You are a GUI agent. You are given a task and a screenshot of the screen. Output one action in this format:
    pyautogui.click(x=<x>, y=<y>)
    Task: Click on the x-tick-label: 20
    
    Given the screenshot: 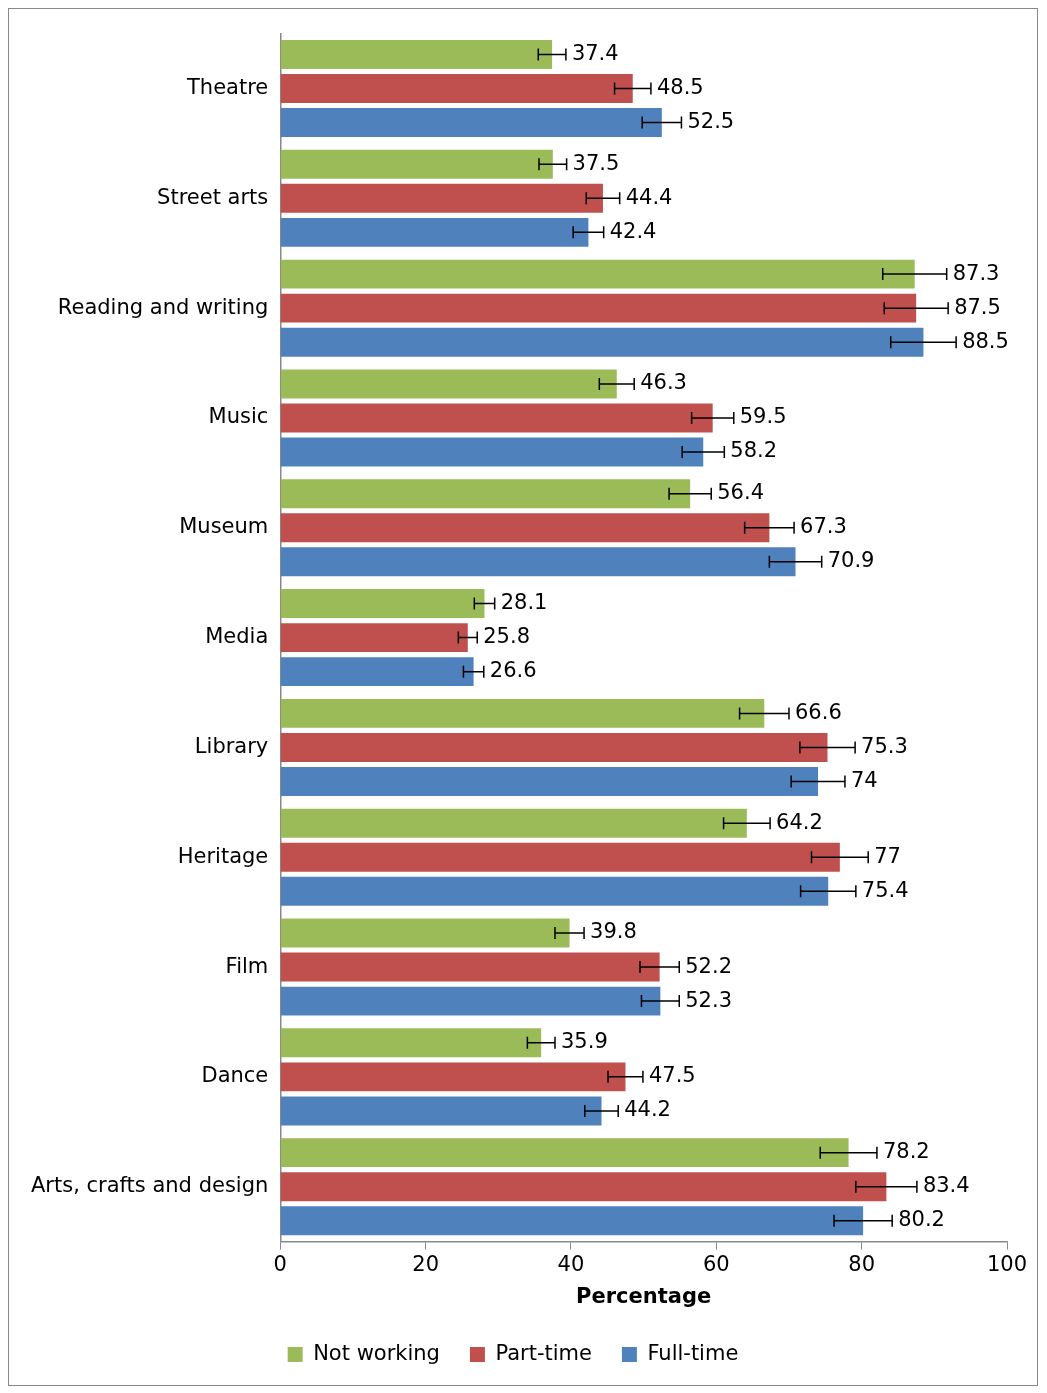 What is the action you would take?
    pyautogui.click(x=425, y=1263)
    